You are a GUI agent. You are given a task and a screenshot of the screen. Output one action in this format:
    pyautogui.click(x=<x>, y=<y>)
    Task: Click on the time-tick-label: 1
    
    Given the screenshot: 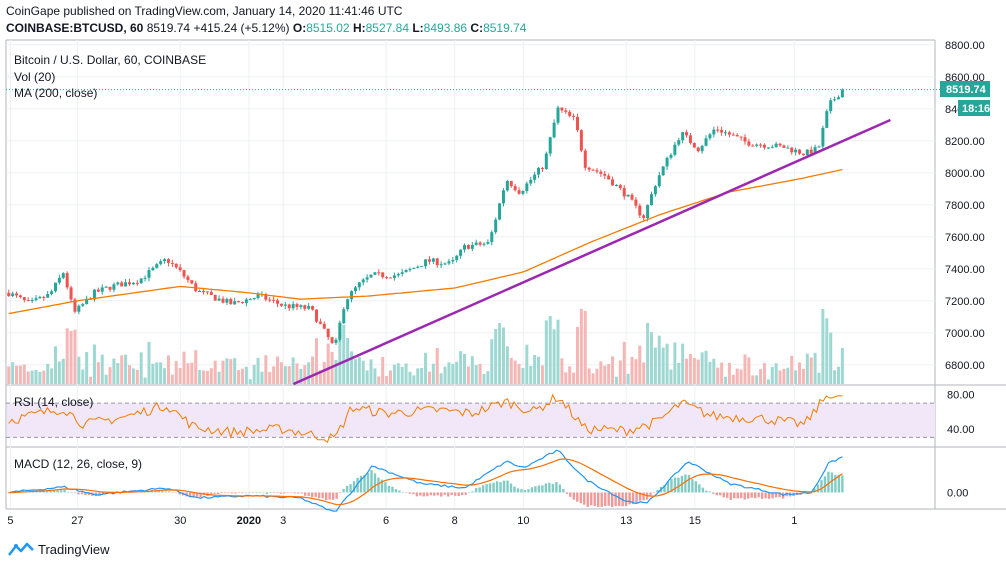 What is the action you would take?
    pyautogui.click(x=794, y=521)
    